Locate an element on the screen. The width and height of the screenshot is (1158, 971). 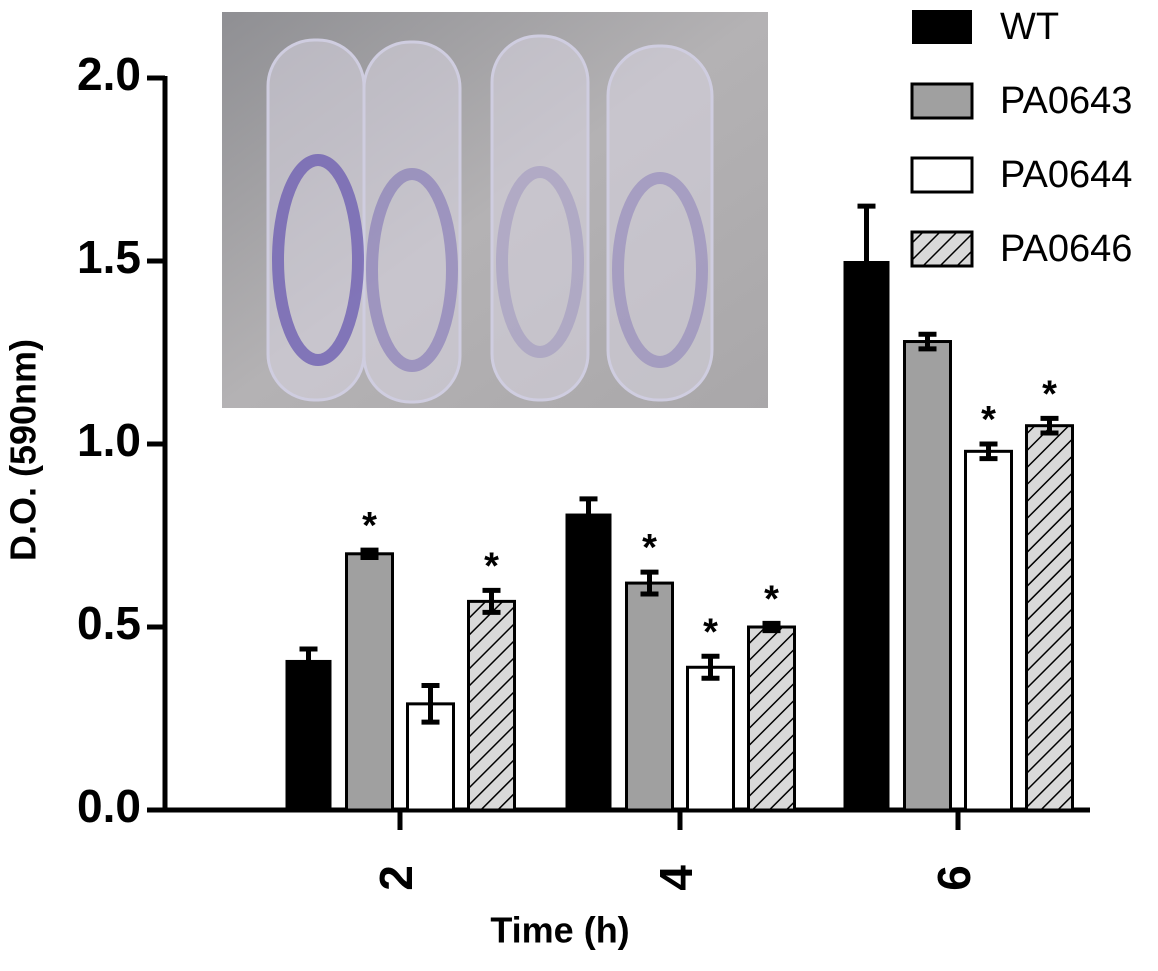
y-tick-label: 0.5 is located at coordinates (109, 623).